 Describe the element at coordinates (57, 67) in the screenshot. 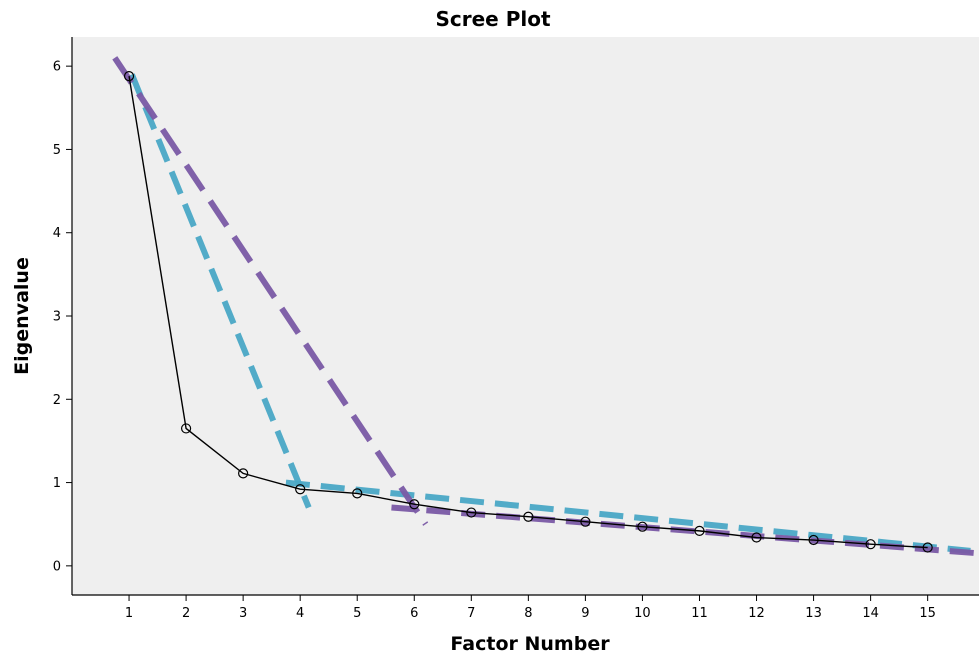

I see `y-tick-label: 6` at that location.